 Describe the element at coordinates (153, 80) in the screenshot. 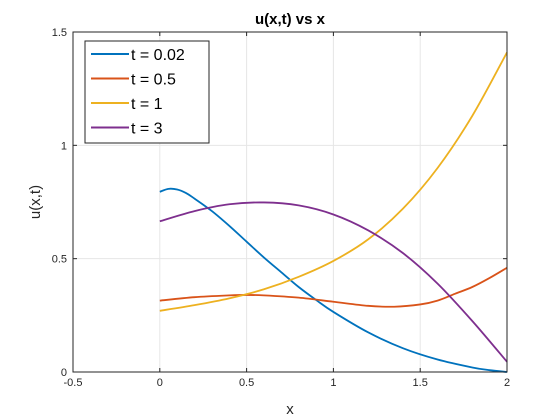

I see `legend-label-2: t = 0.5` at that location.